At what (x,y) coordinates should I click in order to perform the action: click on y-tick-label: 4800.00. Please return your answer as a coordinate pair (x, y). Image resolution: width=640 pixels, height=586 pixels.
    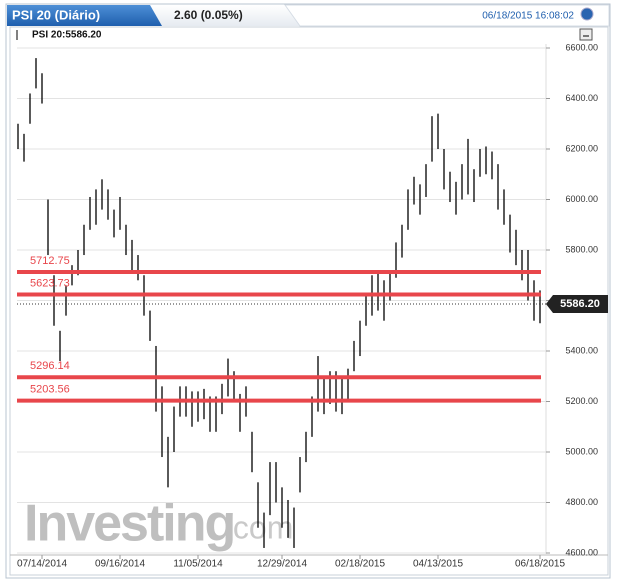
    Looking at the image, I should click on (581, 502).